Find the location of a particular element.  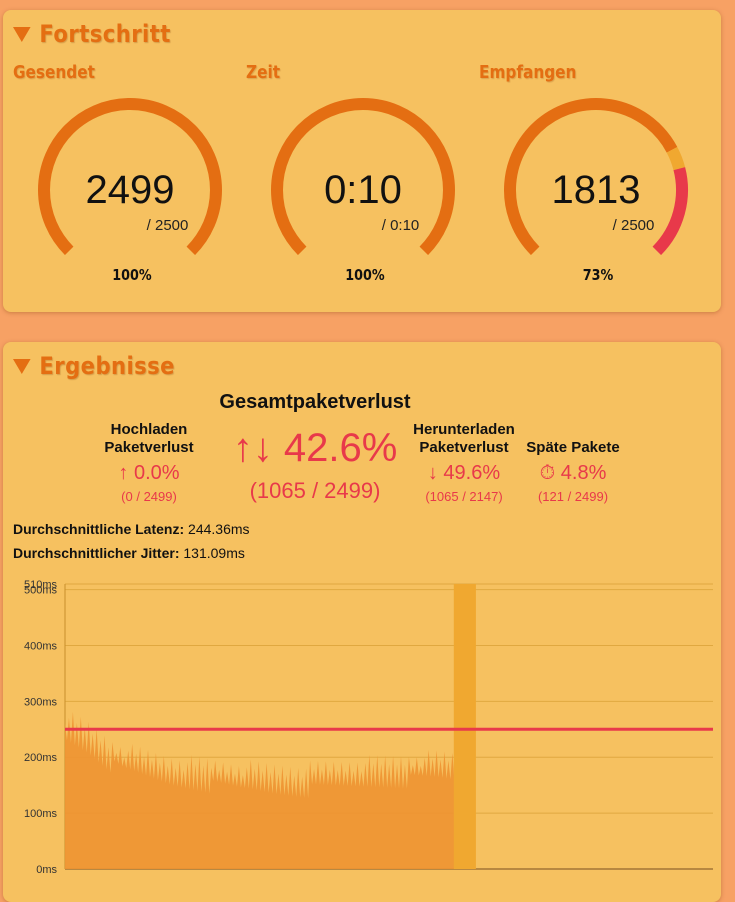

y-tick-label: 500ms is located at coordinates (41, 591).